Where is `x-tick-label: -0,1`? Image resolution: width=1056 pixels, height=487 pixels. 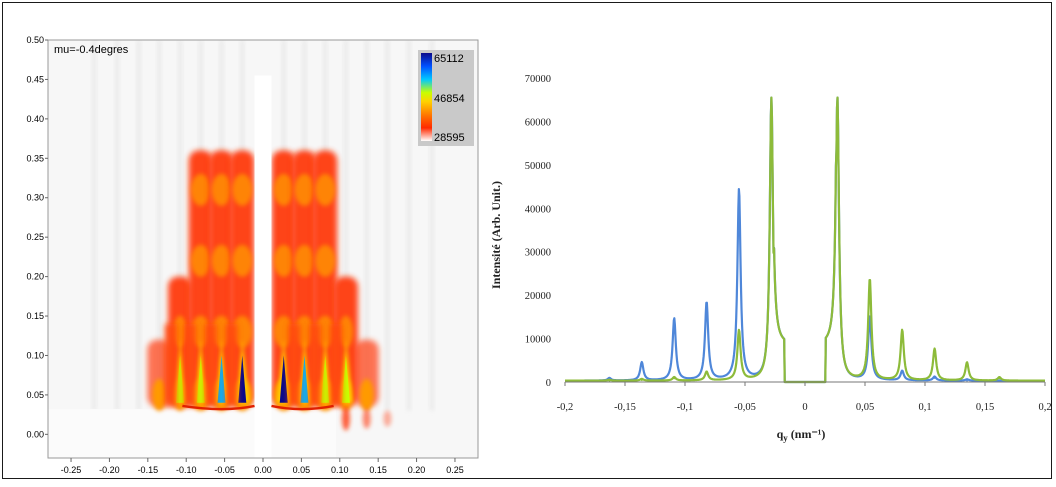 x-tick-label: -0,1 is located at coordinates (685, 407).